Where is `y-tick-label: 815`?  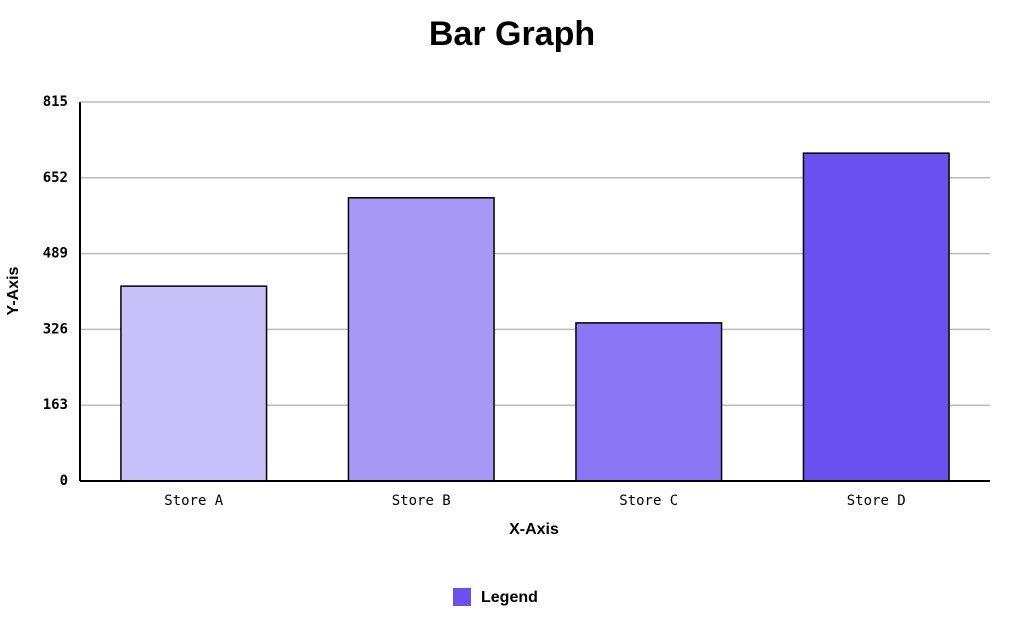 y-tick-label: 815 is located at coordinates (55, 102).